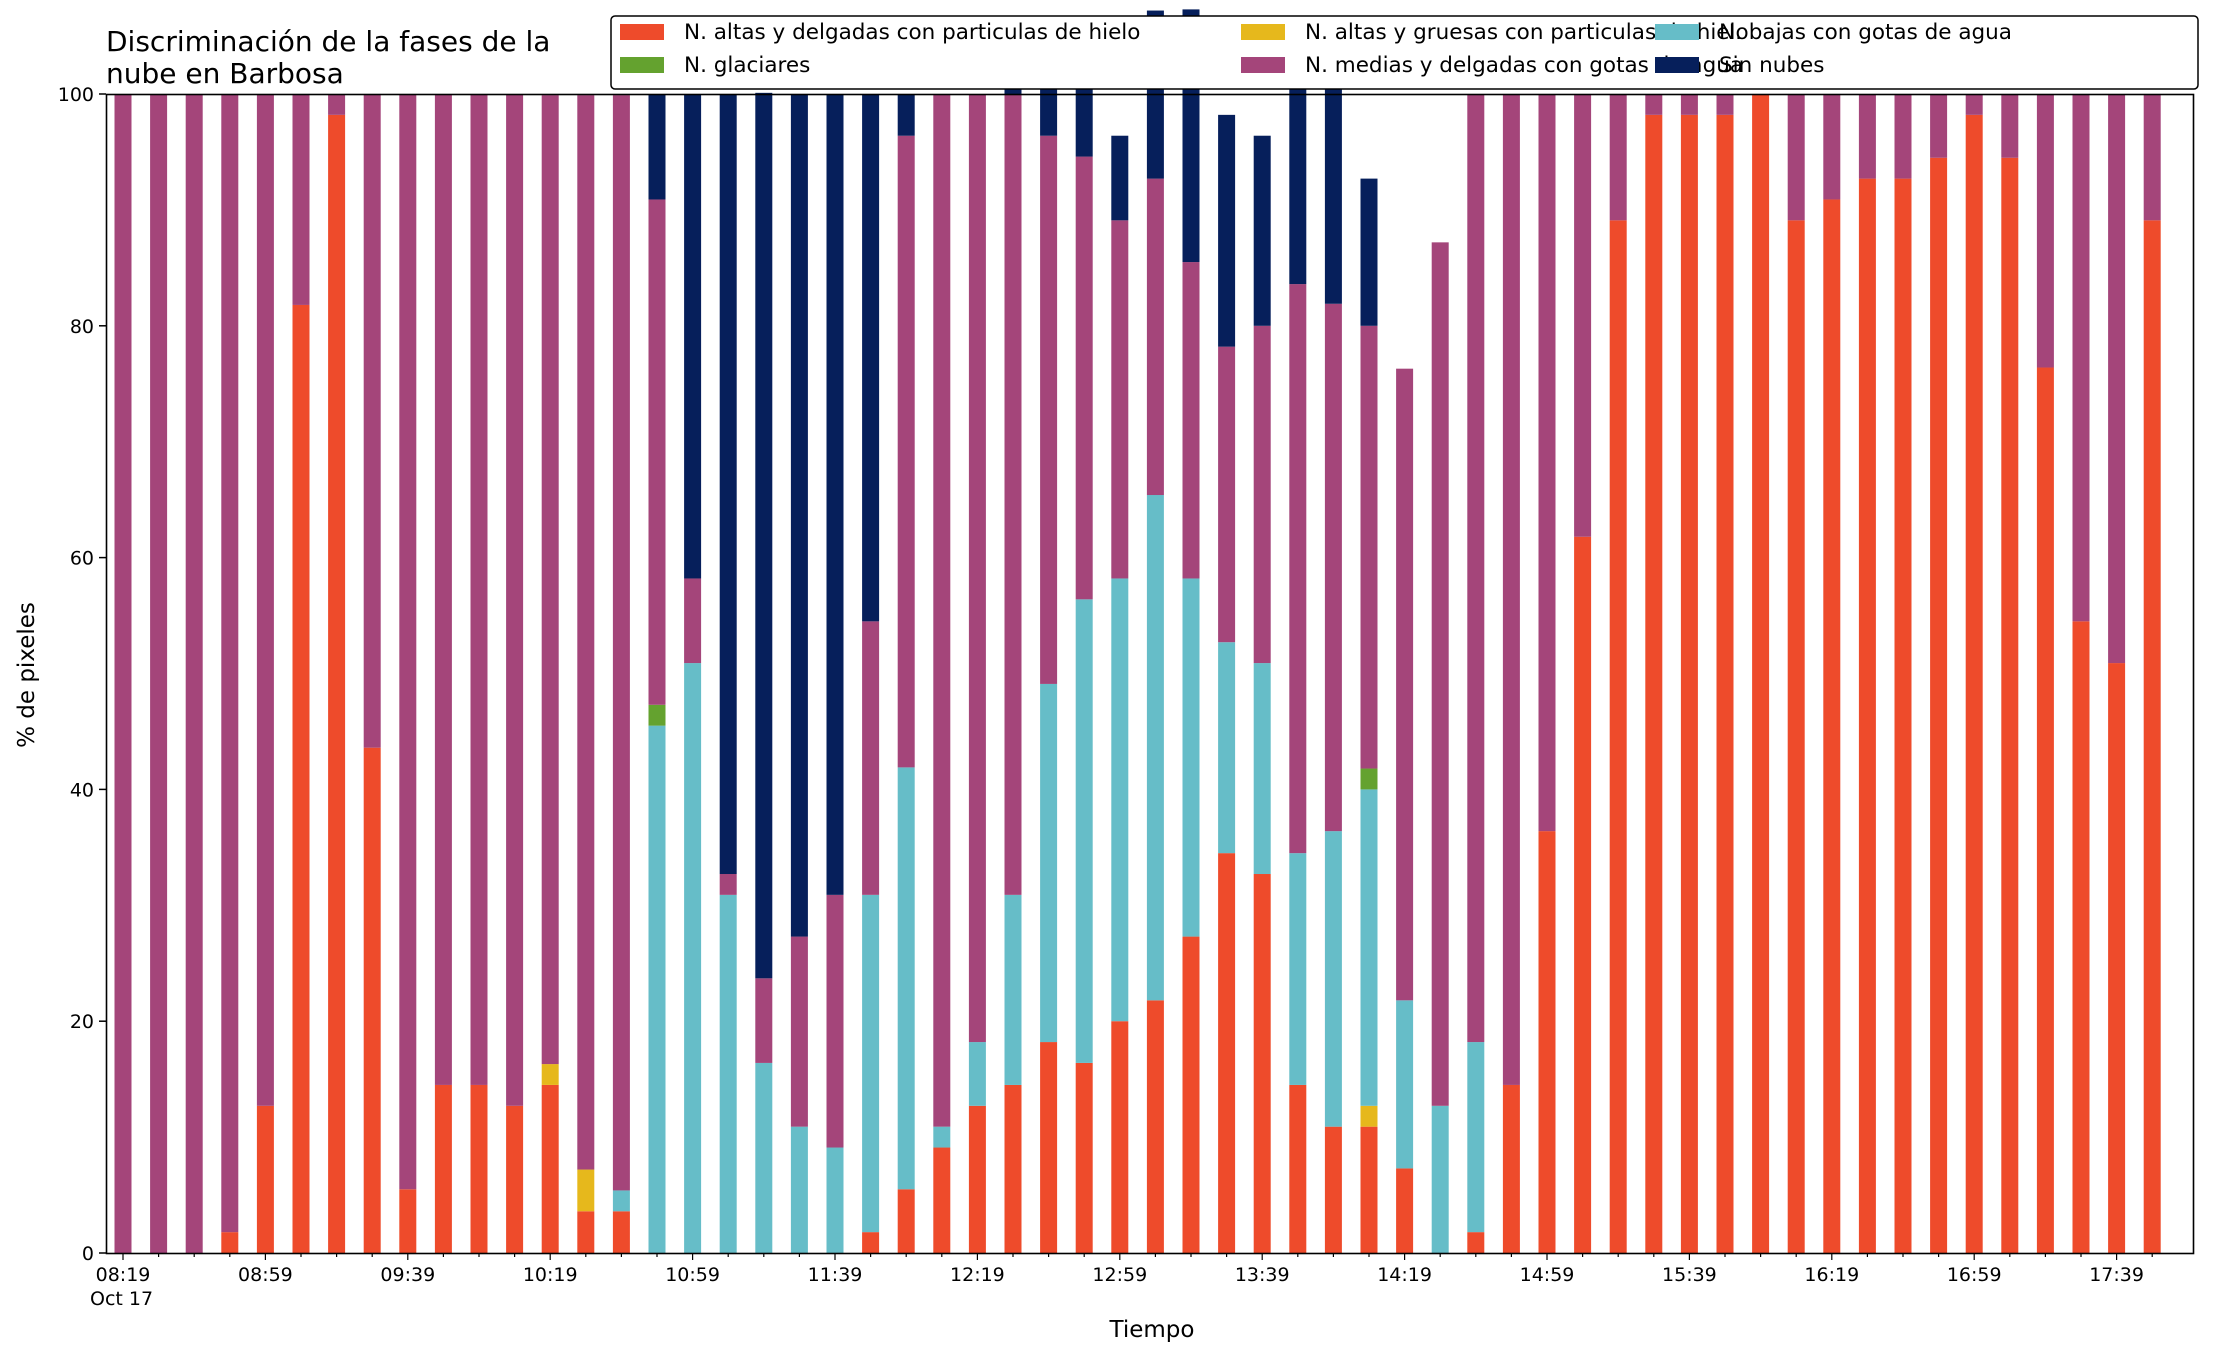 The height and width of the screenshot is (1355, 2216). What do you see at coordinates (747, 65) in the screenshot?
I see `legend-label-3: N. glaciares` at bounding box center [747, 65].